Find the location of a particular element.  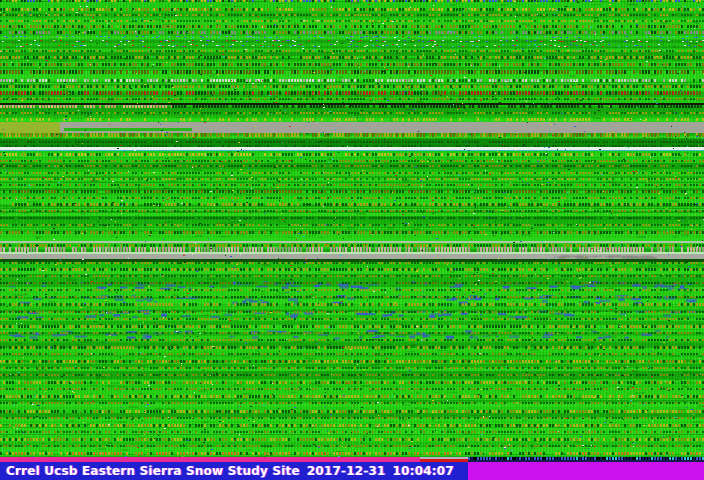

caption-time: 10:04:07 is located at coordinates (423, 470).